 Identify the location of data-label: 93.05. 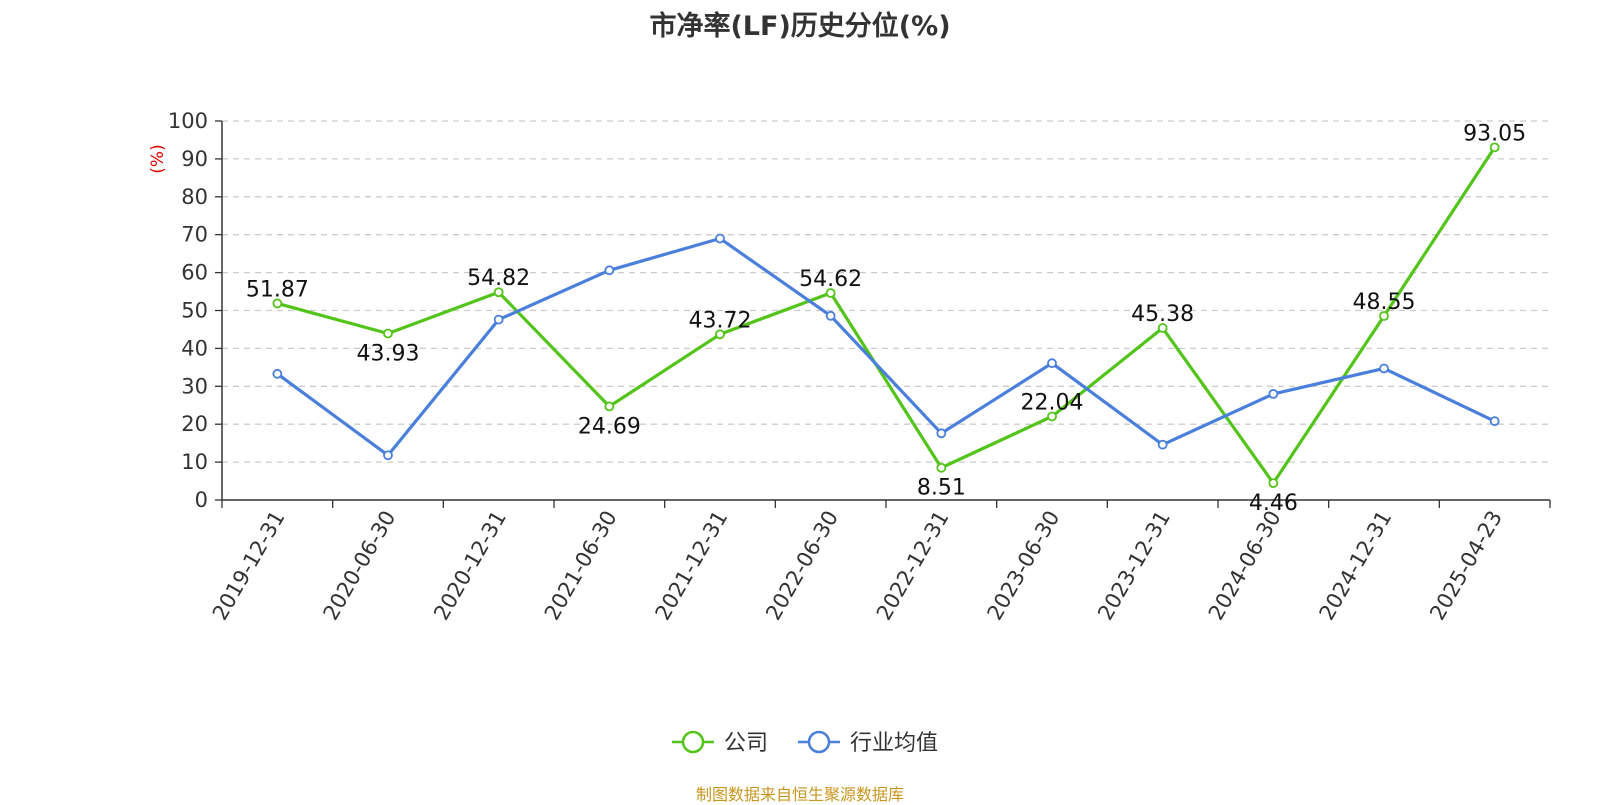
(1494, 133).